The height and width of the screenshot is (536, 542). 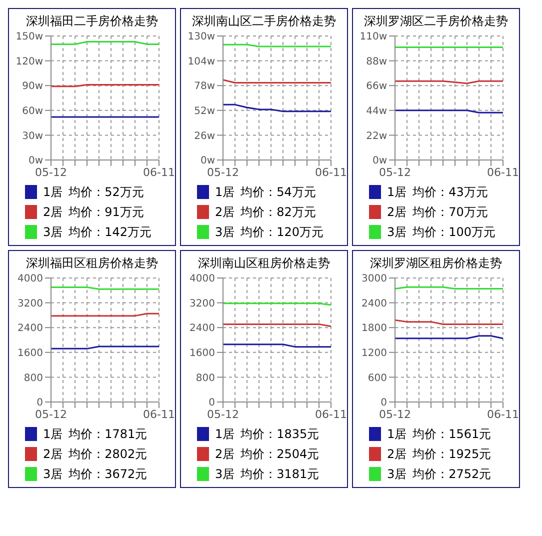 What do you see at coordinates (110, 232) in the screenshot?
I see `text: 均价：142万元` at bounding box center [110, 232].